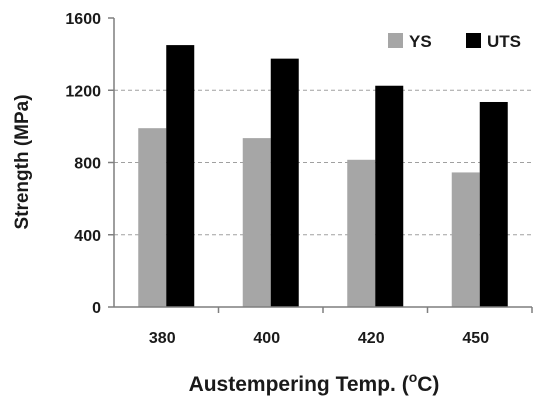 Image resolution: width=537 pixels, height=401 pixels. I want to click on legend: YS UTS, so click(454, 41).